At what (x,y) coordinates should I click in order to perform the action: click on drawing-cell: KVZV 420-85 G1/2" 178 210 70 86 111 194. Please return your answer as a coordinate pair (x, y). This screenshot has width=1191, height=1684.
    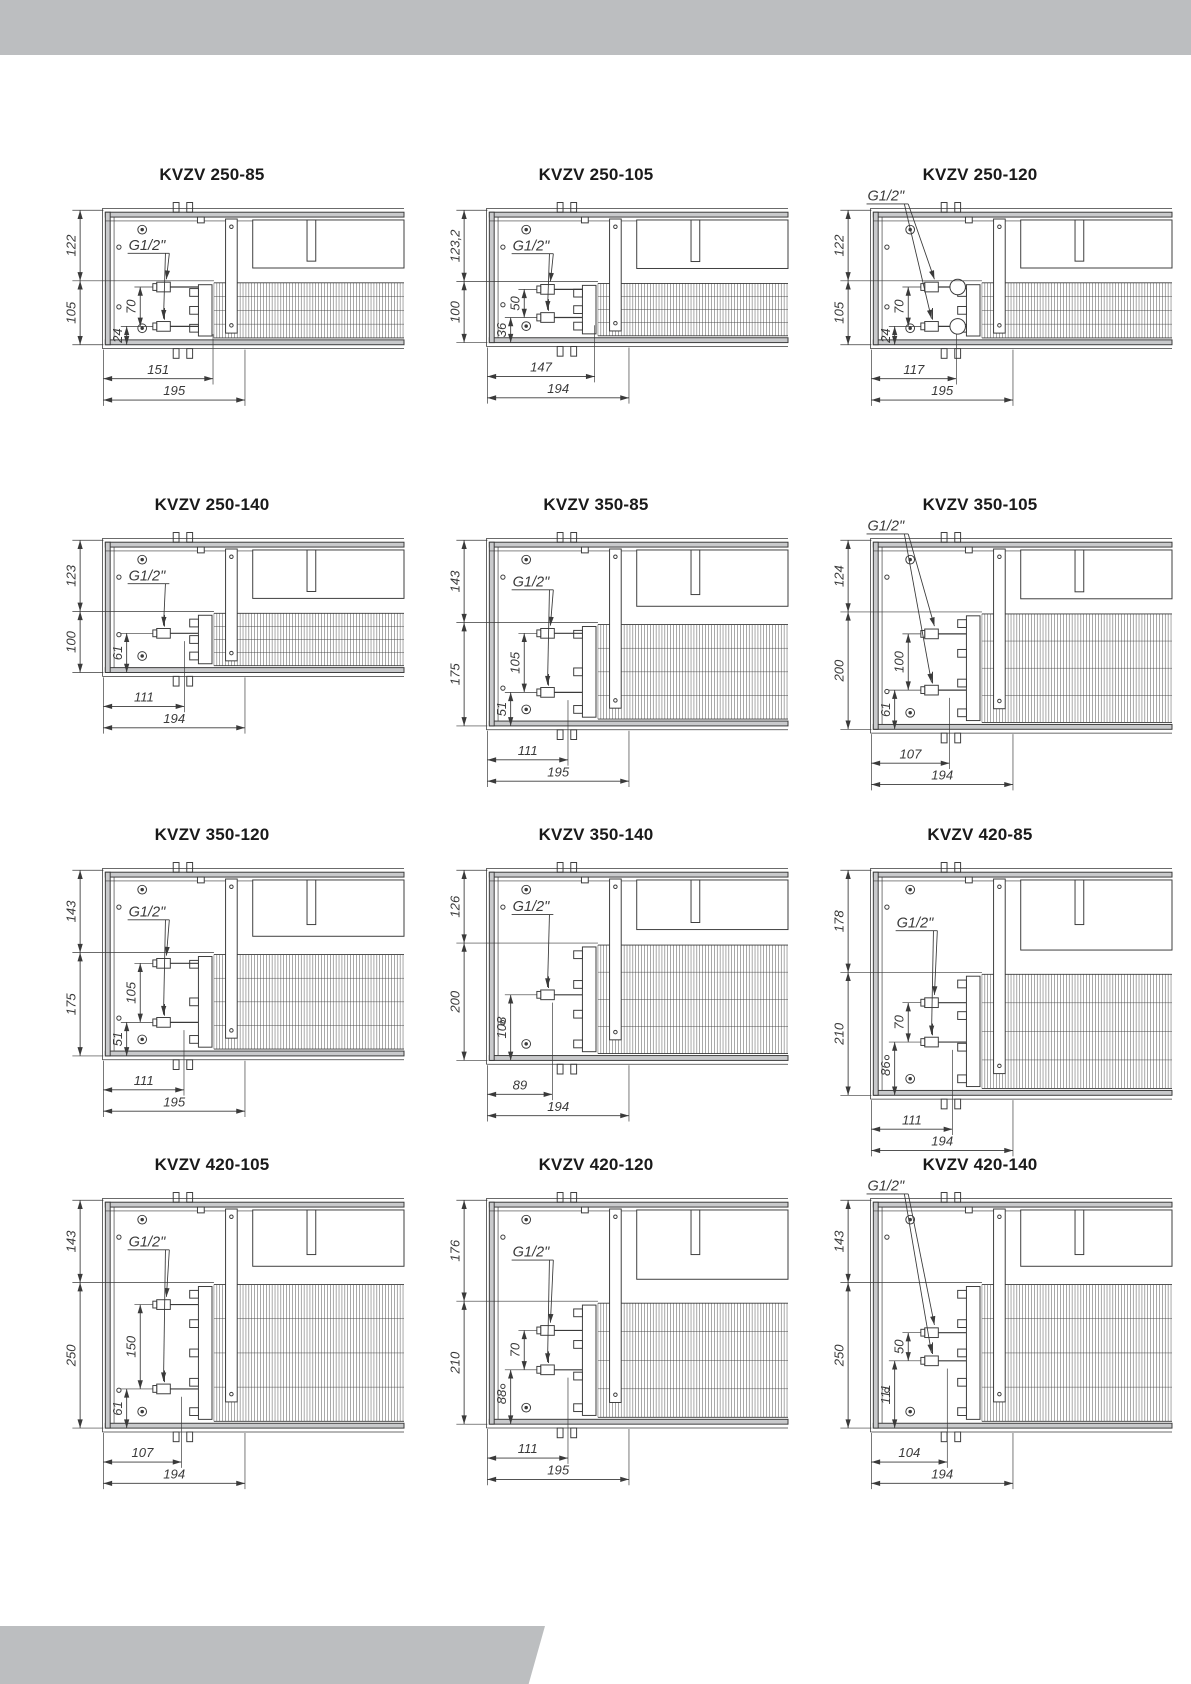
    Looking at the image, I should click on (980, 990).